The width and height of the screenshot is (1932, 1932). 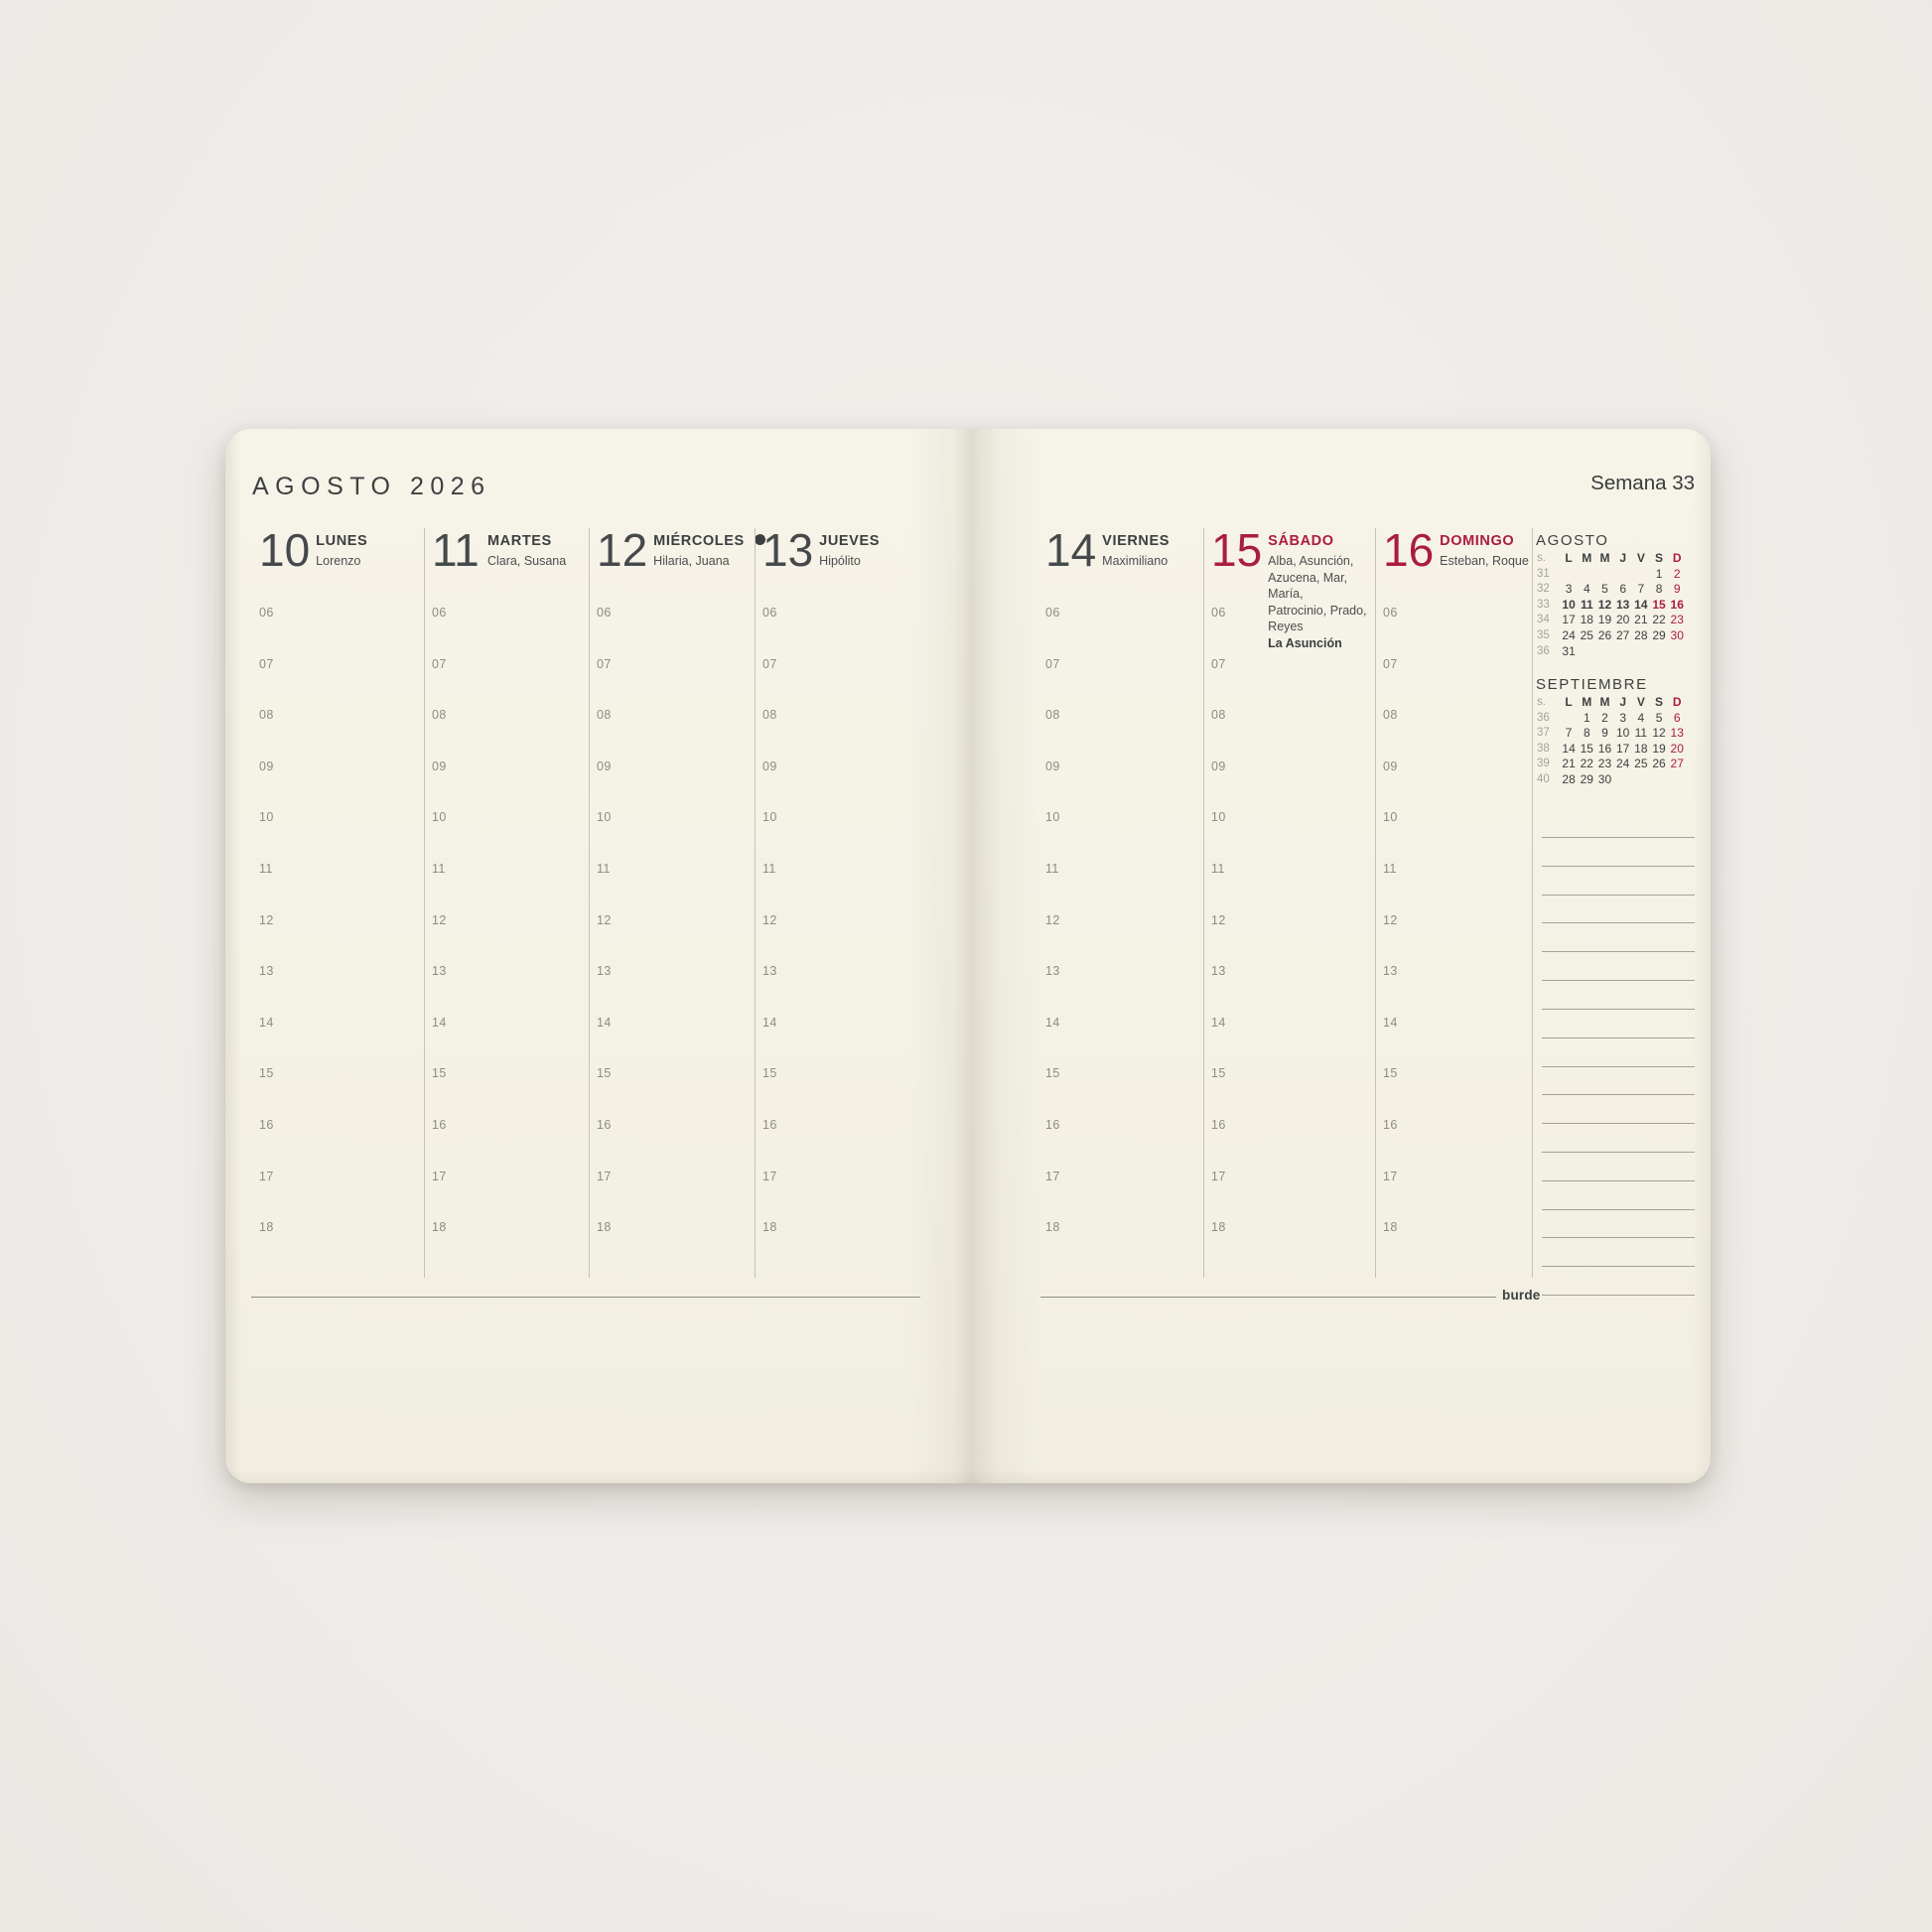 I want to click on day-cell: 29, so click(x=1659, y=634).